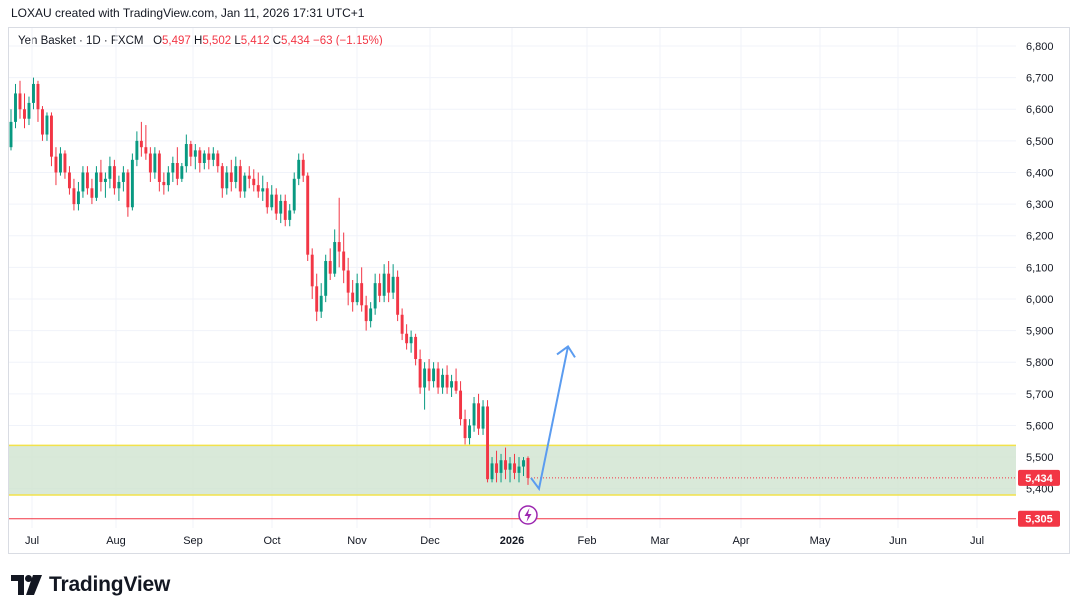  What do you see at coordinates (549, 419) in the screenshot?
I see `projection-arrow` at bounding box center [549, 419].